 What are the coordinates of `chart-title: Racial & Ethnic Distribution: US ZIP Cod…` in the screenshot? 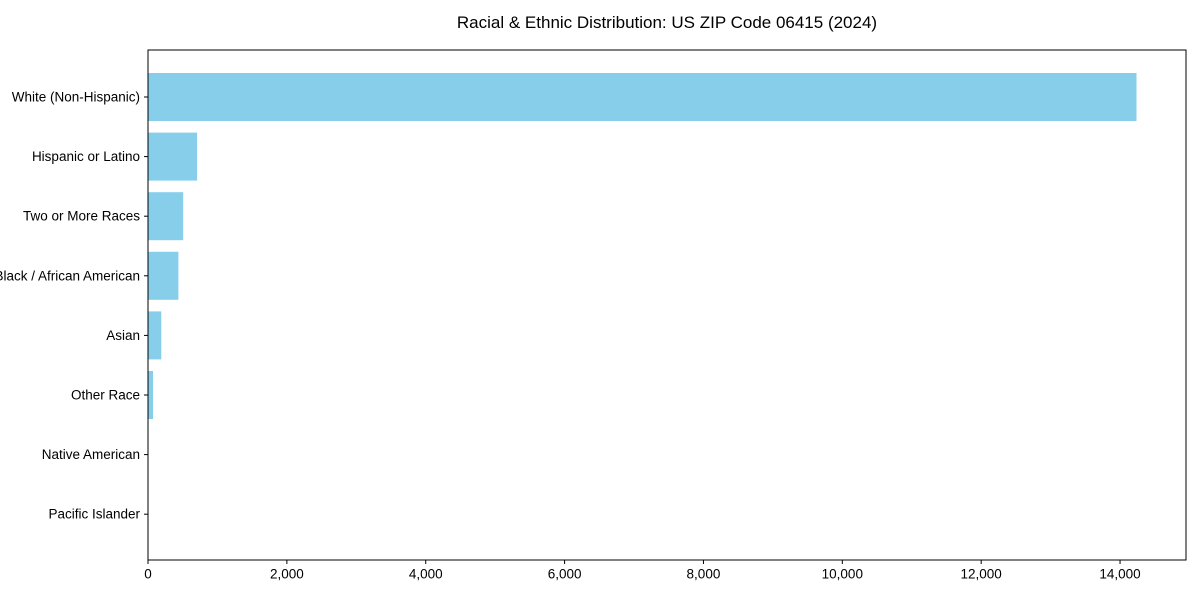 It's located at (667, 22).